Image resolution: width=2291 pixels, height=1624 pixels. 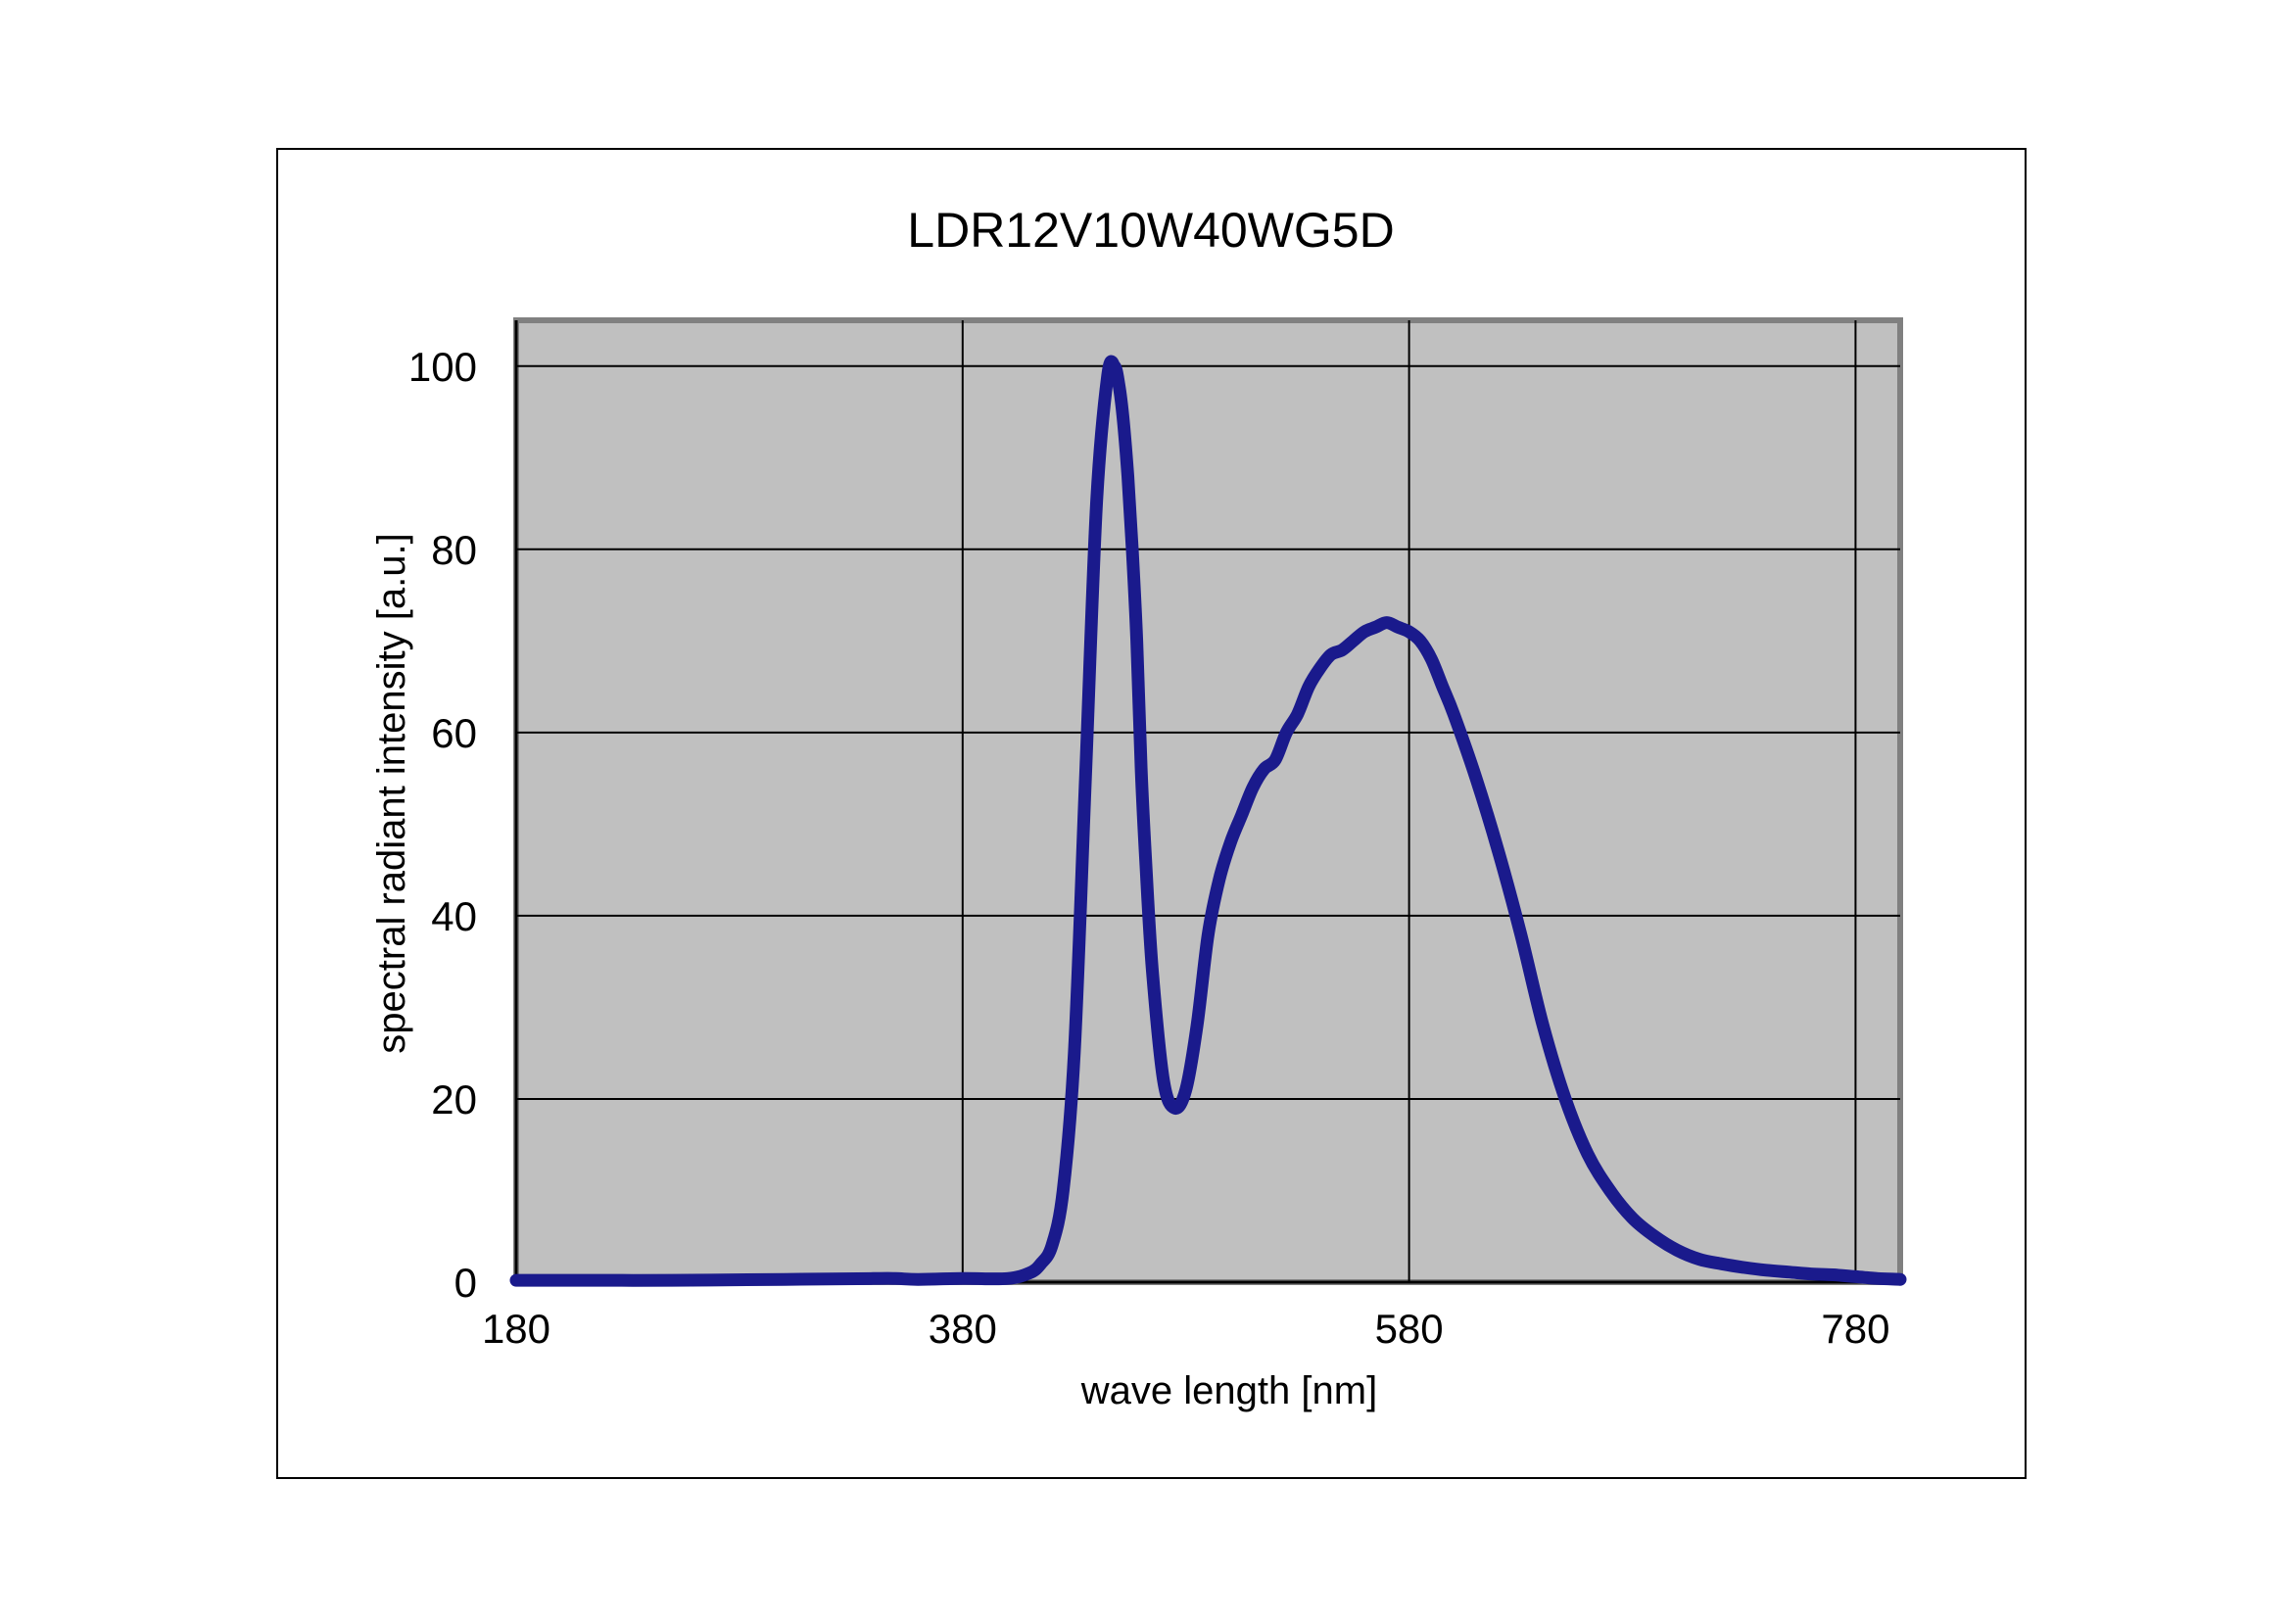 I want to click on x-tick-label: 580, so click(x=1409, y=1329).